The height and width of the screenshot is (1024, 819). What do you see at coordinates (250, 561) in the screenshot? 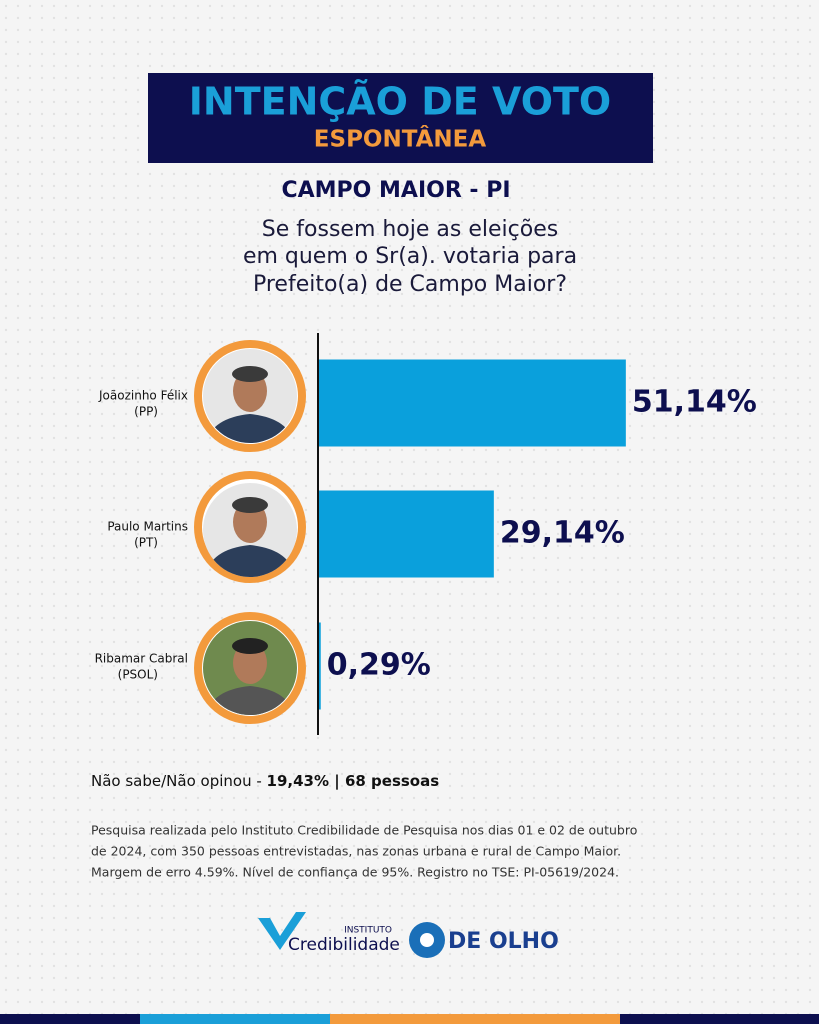
I see `photo-body` at bounding box center [250, 561].